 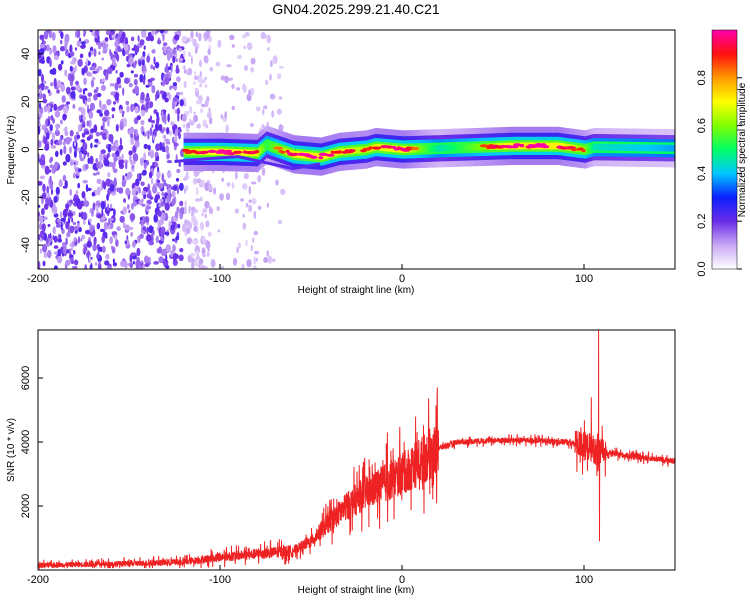 What do you see at coordinates (702, 221) in the screenshot?
I see `colorbar-tick-label: 0.2` at bounding box center [702, 221].